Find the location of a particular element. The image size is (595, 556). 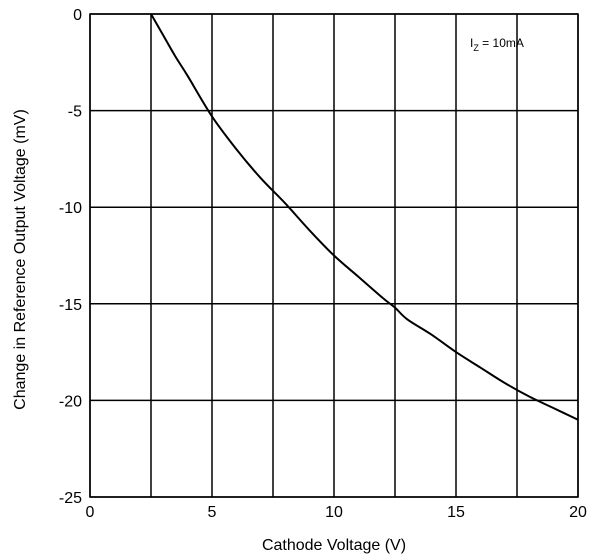

y-tick-label: -20 is located at coordinates (70, 401).